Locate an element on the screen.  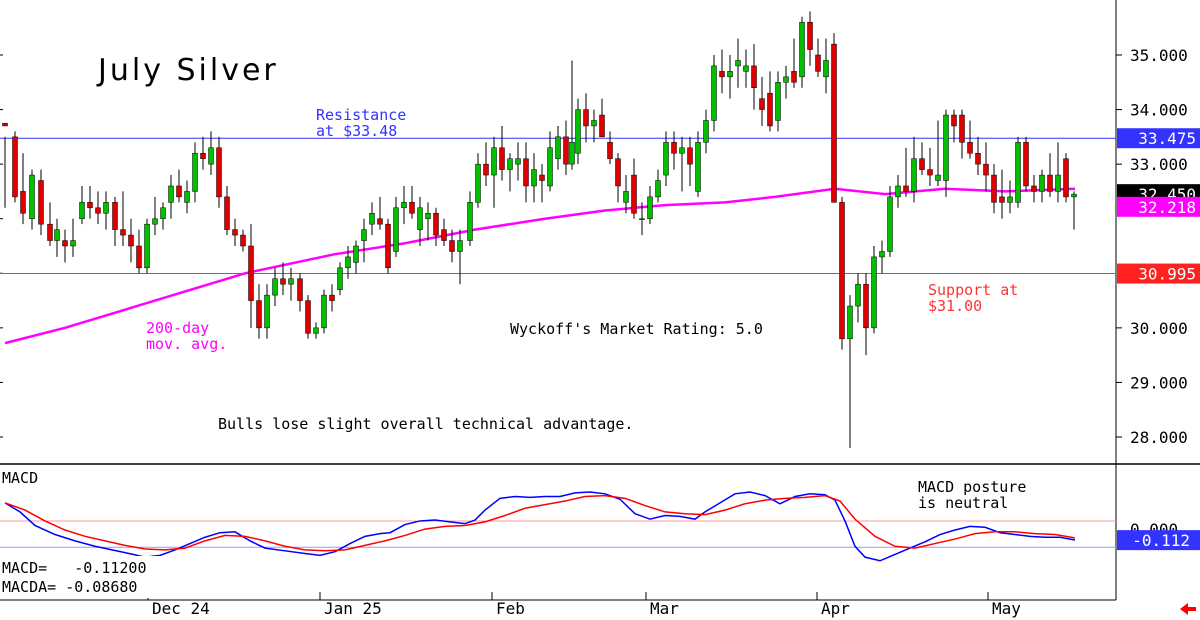
macd-price-tag-label: -0.112 is located at coordinates (1161, 540).